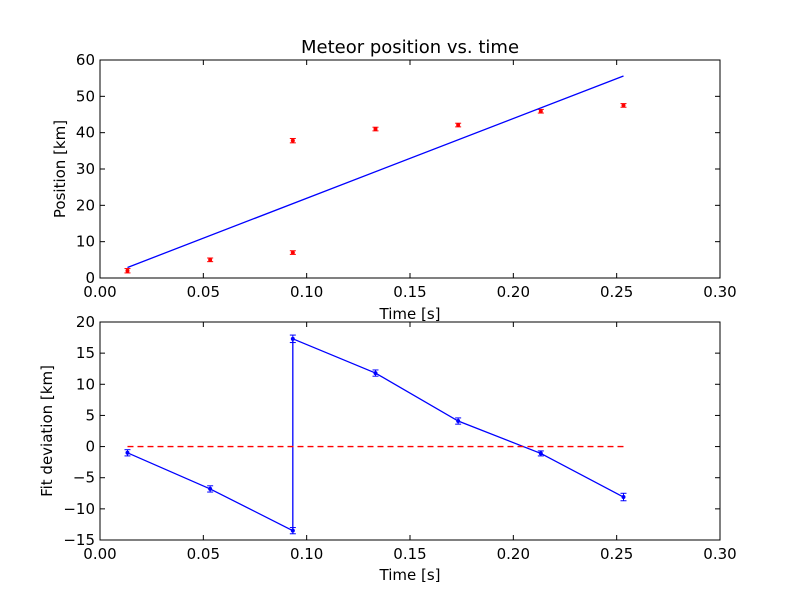  What do you see at coordinates (410, 314) in the screenshot?
I see `position-x-axis-label: Time [s]` at bounding box center [410, 314].